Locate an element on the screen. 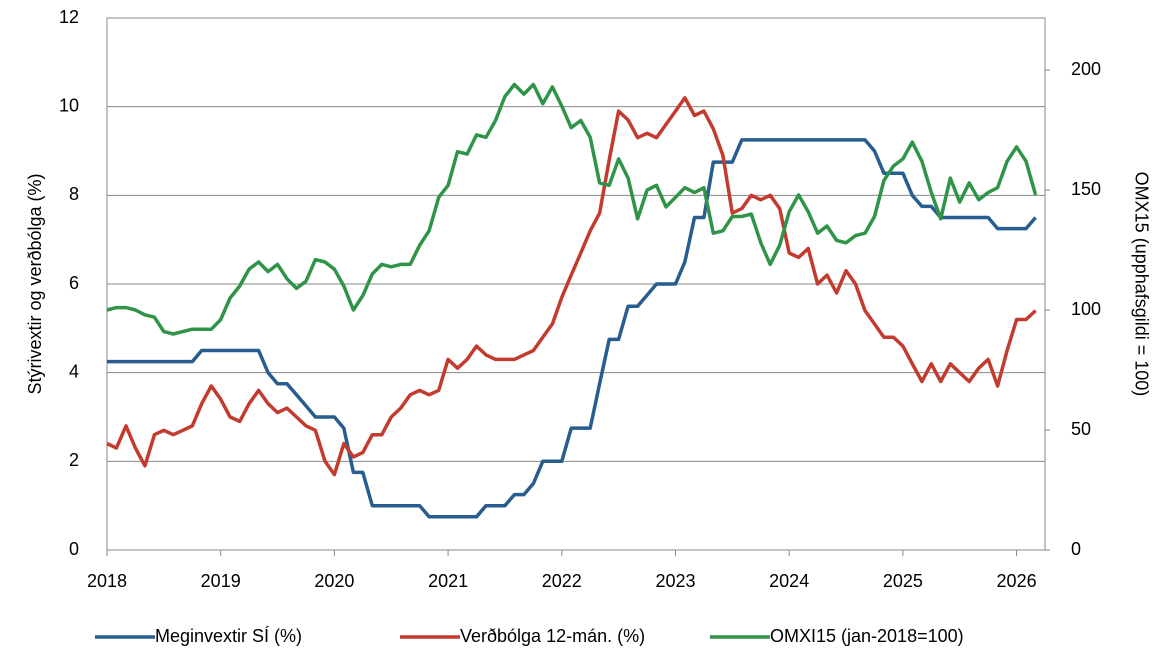 Image resolution: width=1173 pixels, height=661 pixels. y2-tick-label: 150 is located at coordinates (1086, 189).